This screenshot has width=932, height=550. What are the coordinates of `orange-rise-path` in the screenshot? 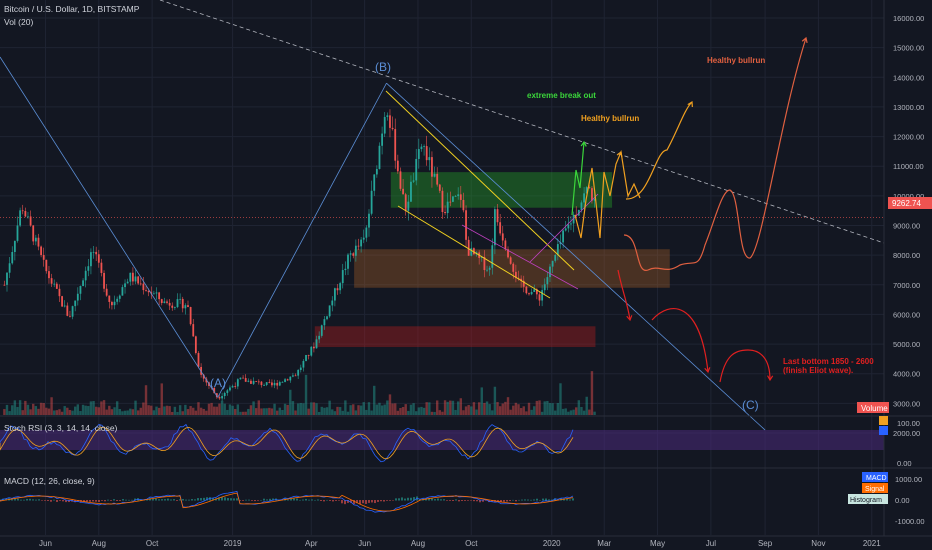 It's located at (659, 150).